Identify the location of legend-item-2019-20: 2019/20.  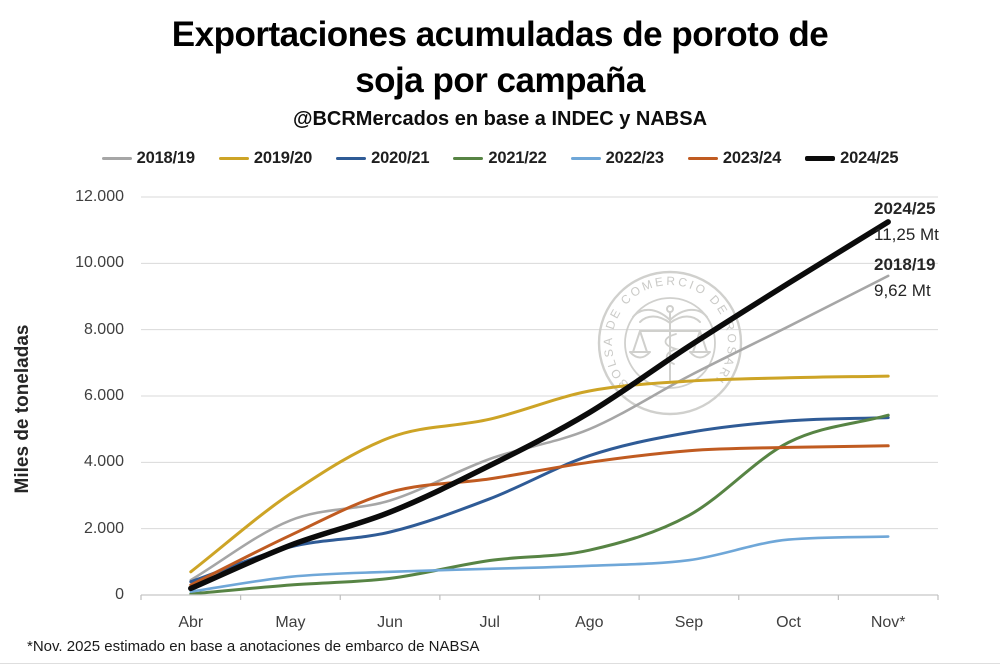
(265, 158).